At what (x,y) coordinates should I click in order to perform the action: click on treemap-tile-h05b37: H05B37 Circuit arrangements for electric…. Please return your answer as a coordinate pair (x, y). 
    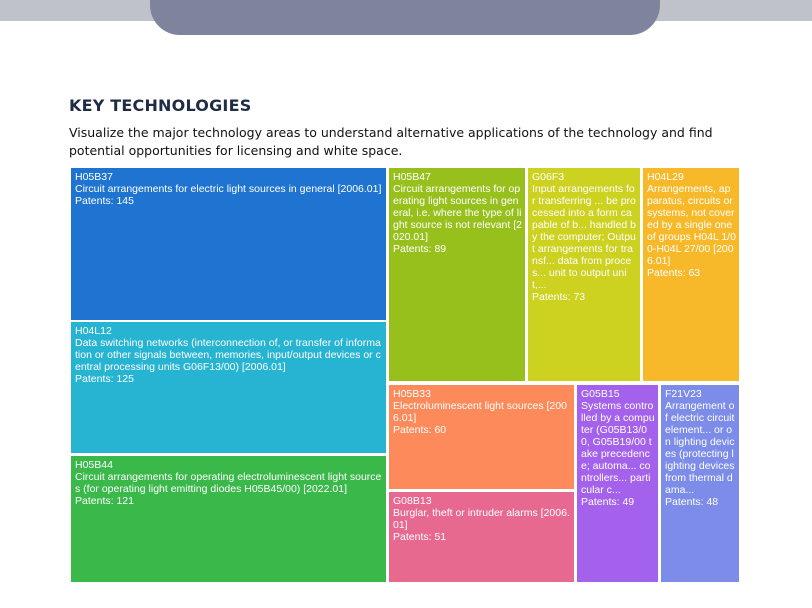
    Looking at the image, I should click on (228, 244).